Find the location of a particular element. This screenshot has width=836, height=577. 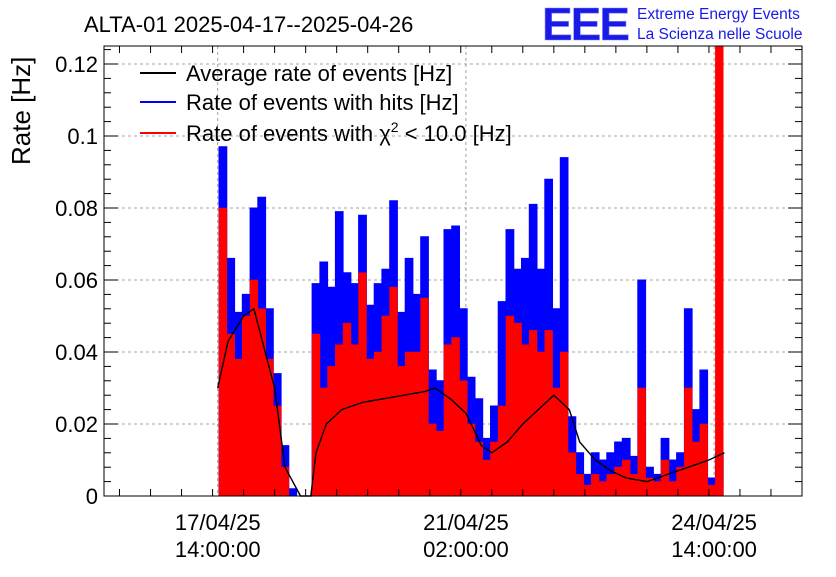

y-tick-label: 0.1 is located at coordinates (82, 136).